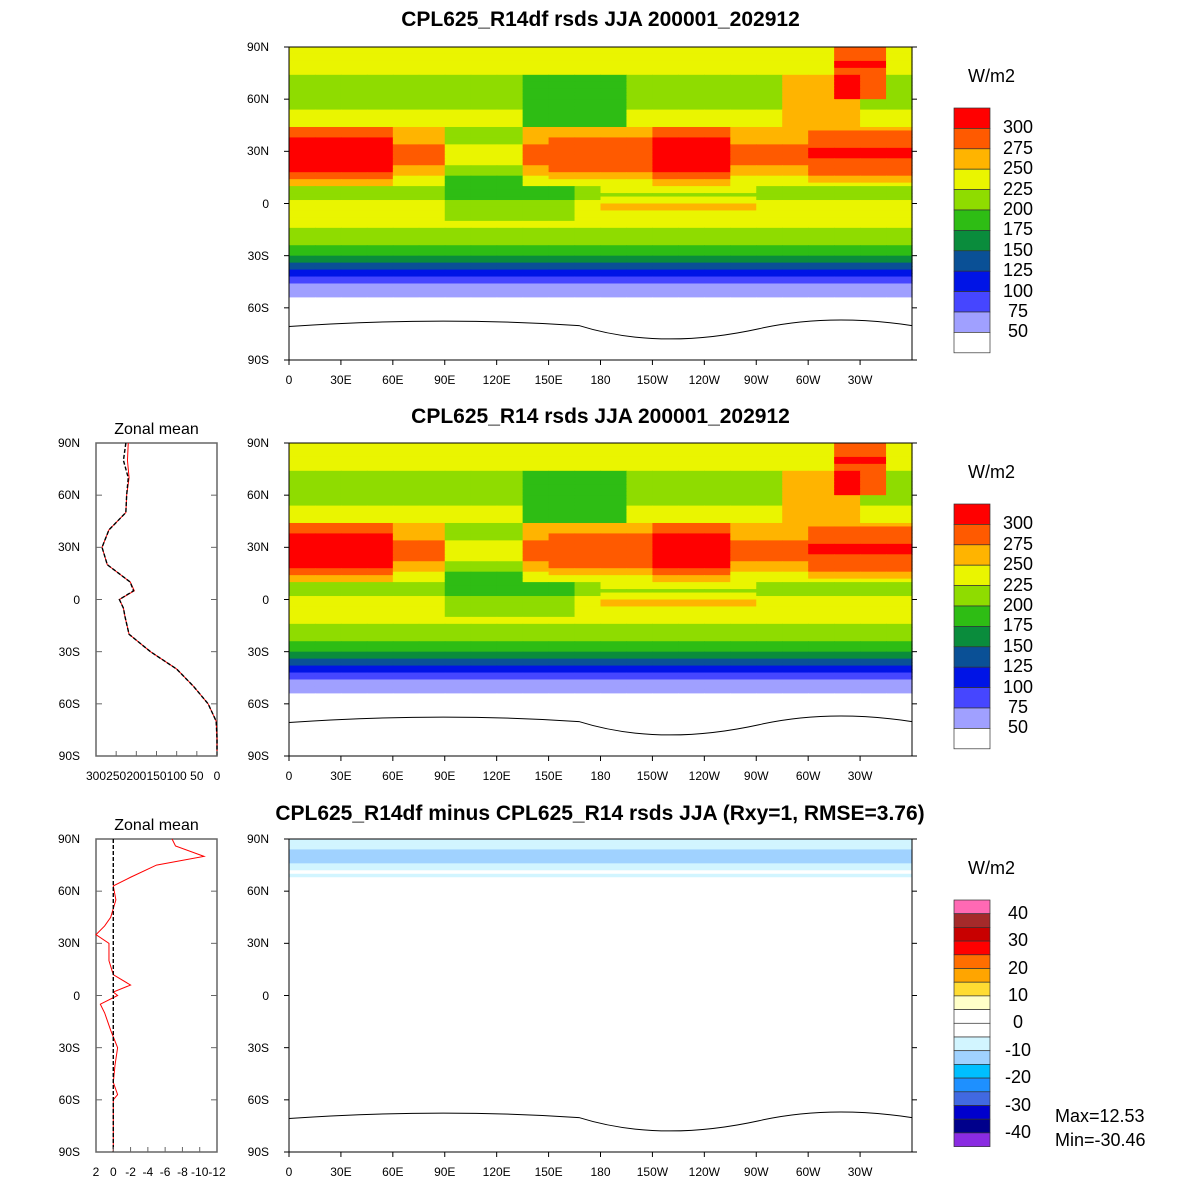 The image size is (1200, 1200). Describe the element at coordinates (972, 739) in the screenshot. I see `colorbar-swatch` at that location.